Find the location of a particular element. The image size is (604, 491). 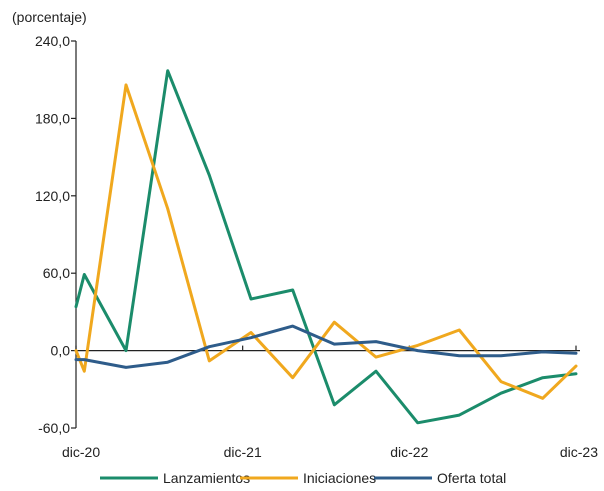

legend-label: Iniciaciones is located at coordinates (339, 478).